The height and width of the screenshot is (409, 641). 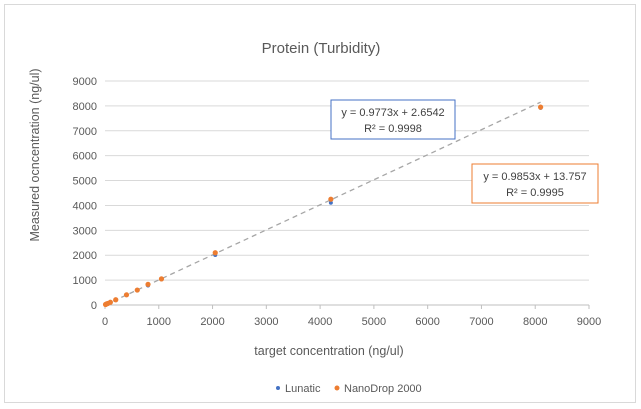 What do you see at coordinates (85, 231) in the screenshot?
I see `y-tick-label: 3000` at bounding box center [85, 231].